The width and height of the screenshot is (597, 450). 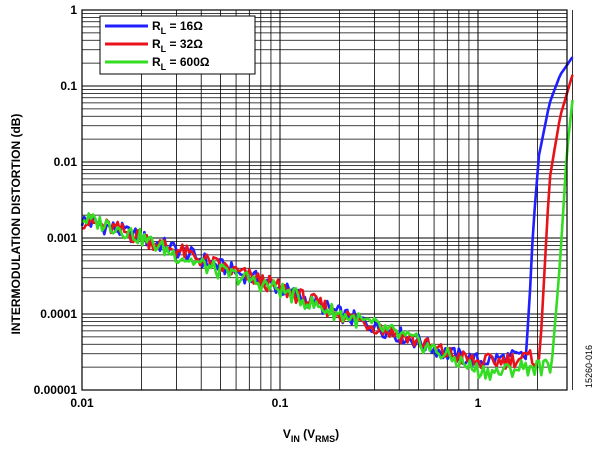 I want to click on x-axis-title-main: V, so click(x=287, y=434).